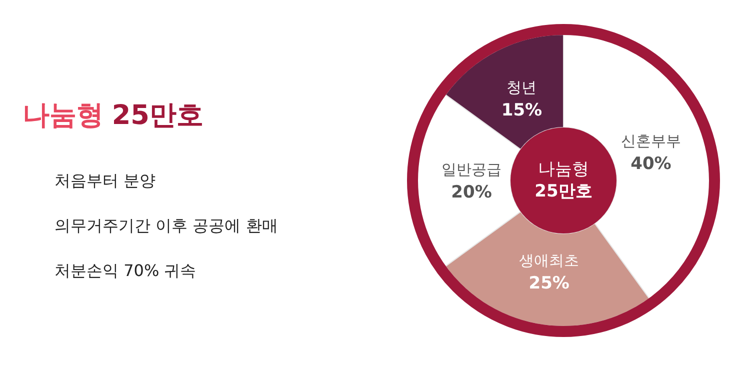 The image size is (752, 365). What do you see at coordinates (125, 270) in the screenshot?
I see `text: 처분손익 70% 귀속` at bounding box center [125, 270].